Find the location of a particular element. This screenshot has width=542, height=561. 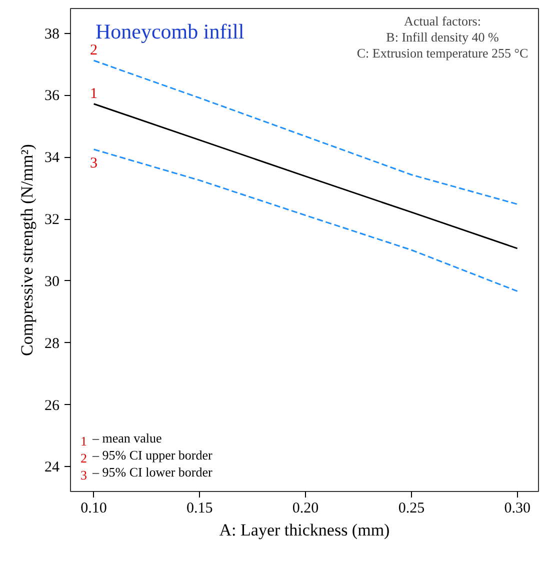

y-tick-label: 36 is located at coordinates (52, 96).